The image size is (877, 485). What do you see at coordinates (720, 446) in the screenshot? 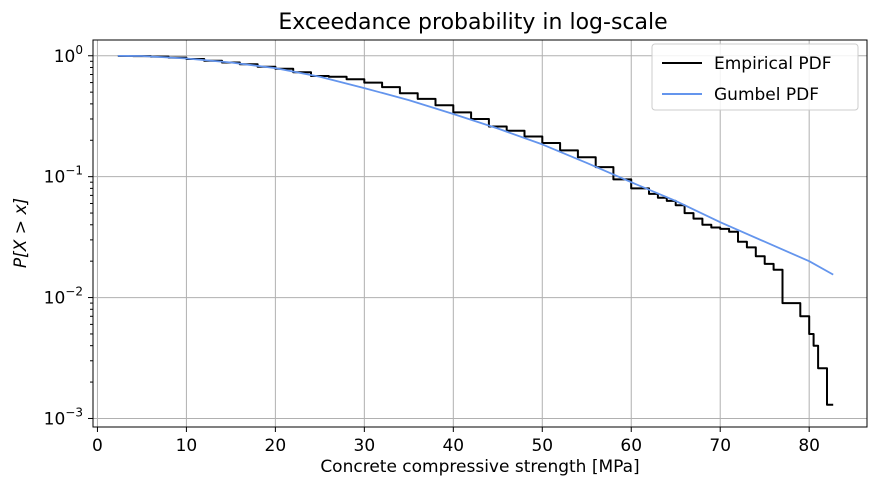
I see `x-tick-label: 70` at bounding box center [720, 446].